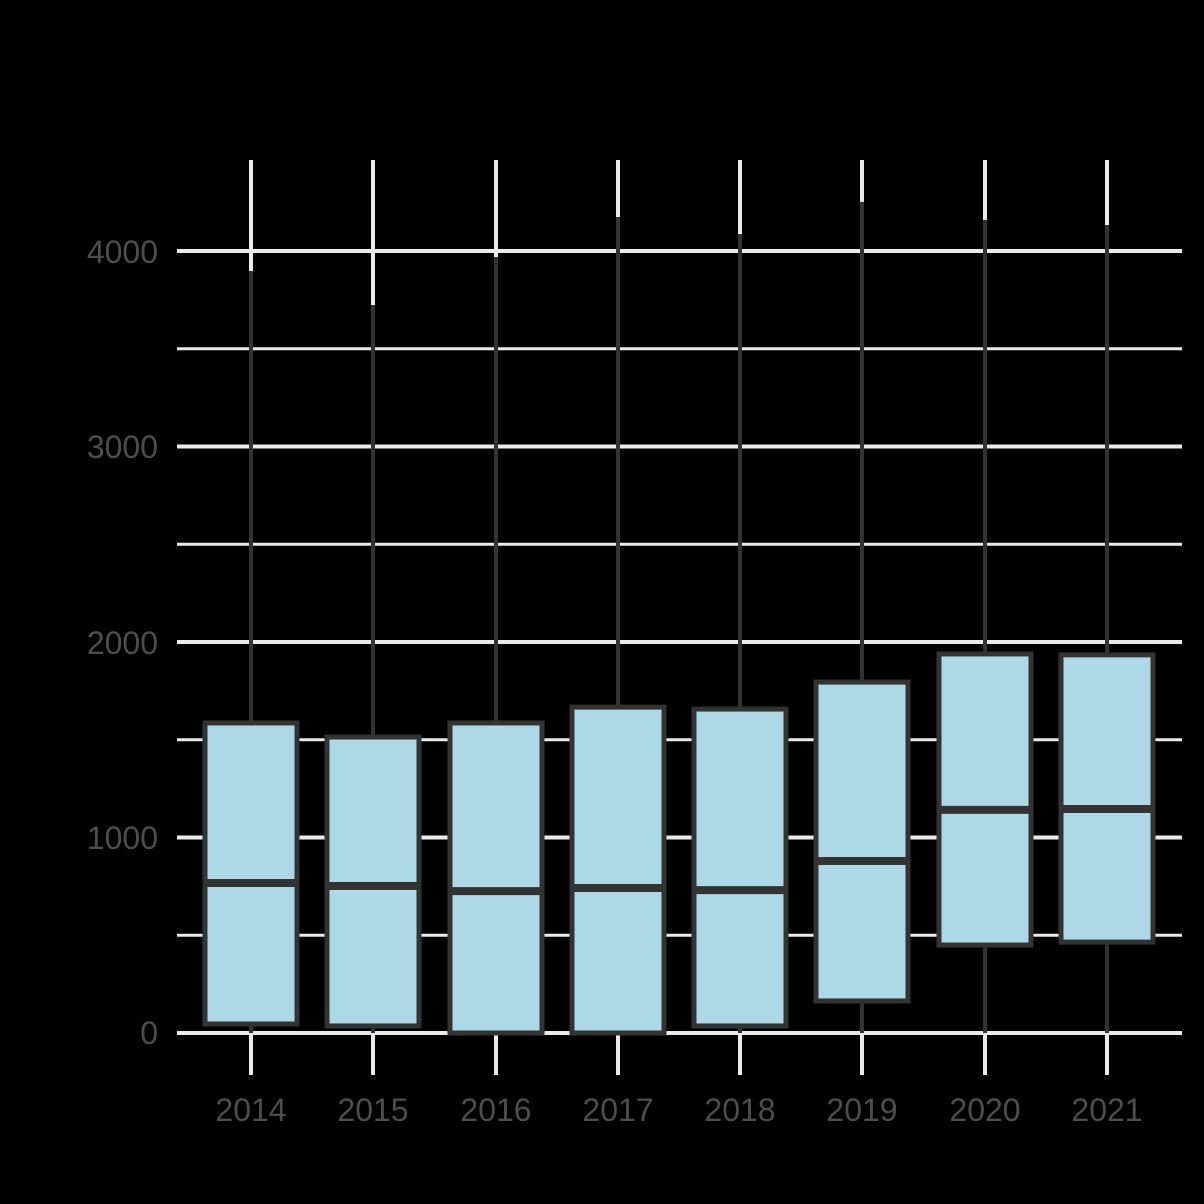 The width and height of the screenshot is (1204, 1204). Describe the element at coordinates (251, 651) in the screenshot. I see `box-2014` at that location.